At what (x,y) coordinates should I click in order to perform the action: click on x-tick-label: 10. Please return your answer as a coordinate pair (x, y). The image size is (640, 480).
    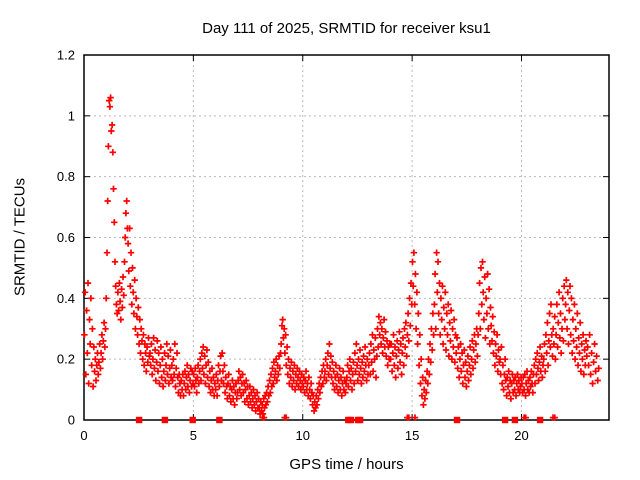
    Looking at the image, I should click on (303, 435).